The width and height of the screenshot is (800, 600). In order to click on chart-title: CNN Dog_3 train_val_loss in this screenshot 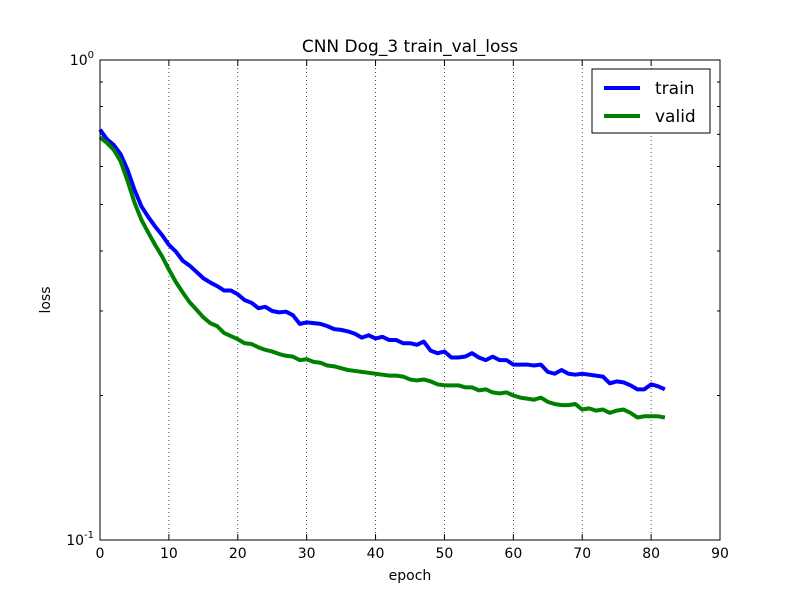, I will do `click(410, 47)`.